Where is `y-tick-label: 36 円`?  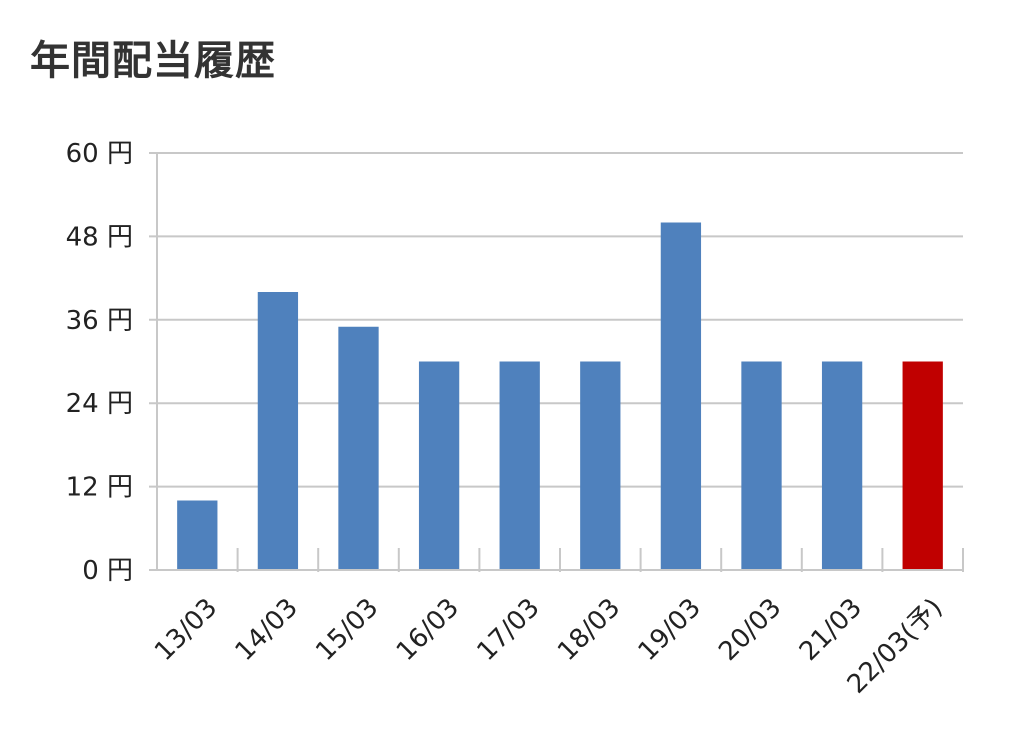 y-tick-label: 36 円 is located at coordinates (99, 321).